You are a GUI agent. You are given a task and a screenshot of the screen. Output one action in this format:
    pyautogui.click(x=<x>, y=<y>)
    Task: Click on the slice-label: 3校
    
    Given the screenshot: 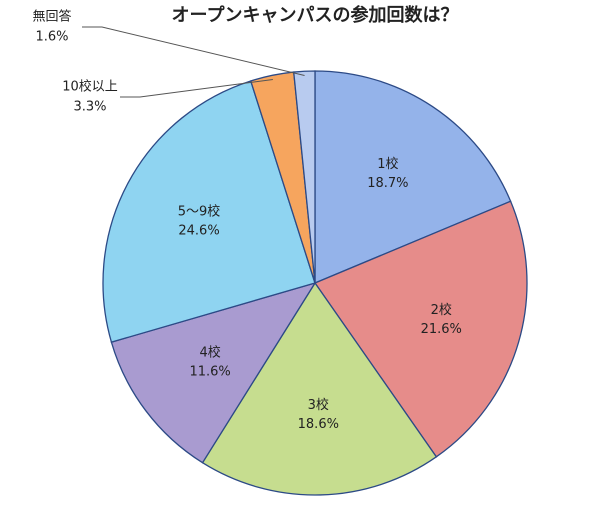 What is the action you would take?
    pyautogui.click(x=318, y=405)
    